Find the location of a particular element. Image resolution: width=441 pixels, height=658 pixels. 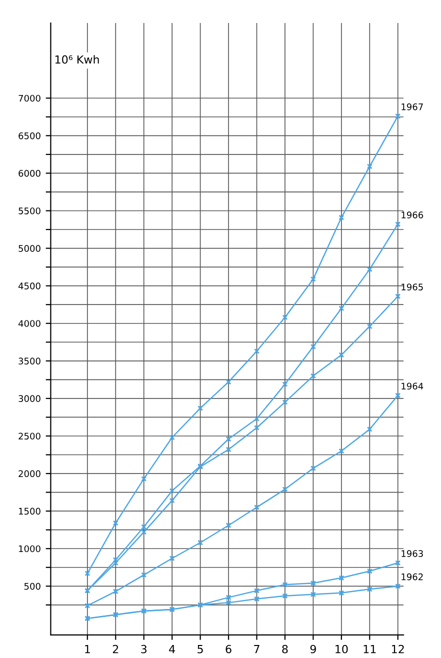

y-tick-label: 2000 is located at coordinates (29, 474).